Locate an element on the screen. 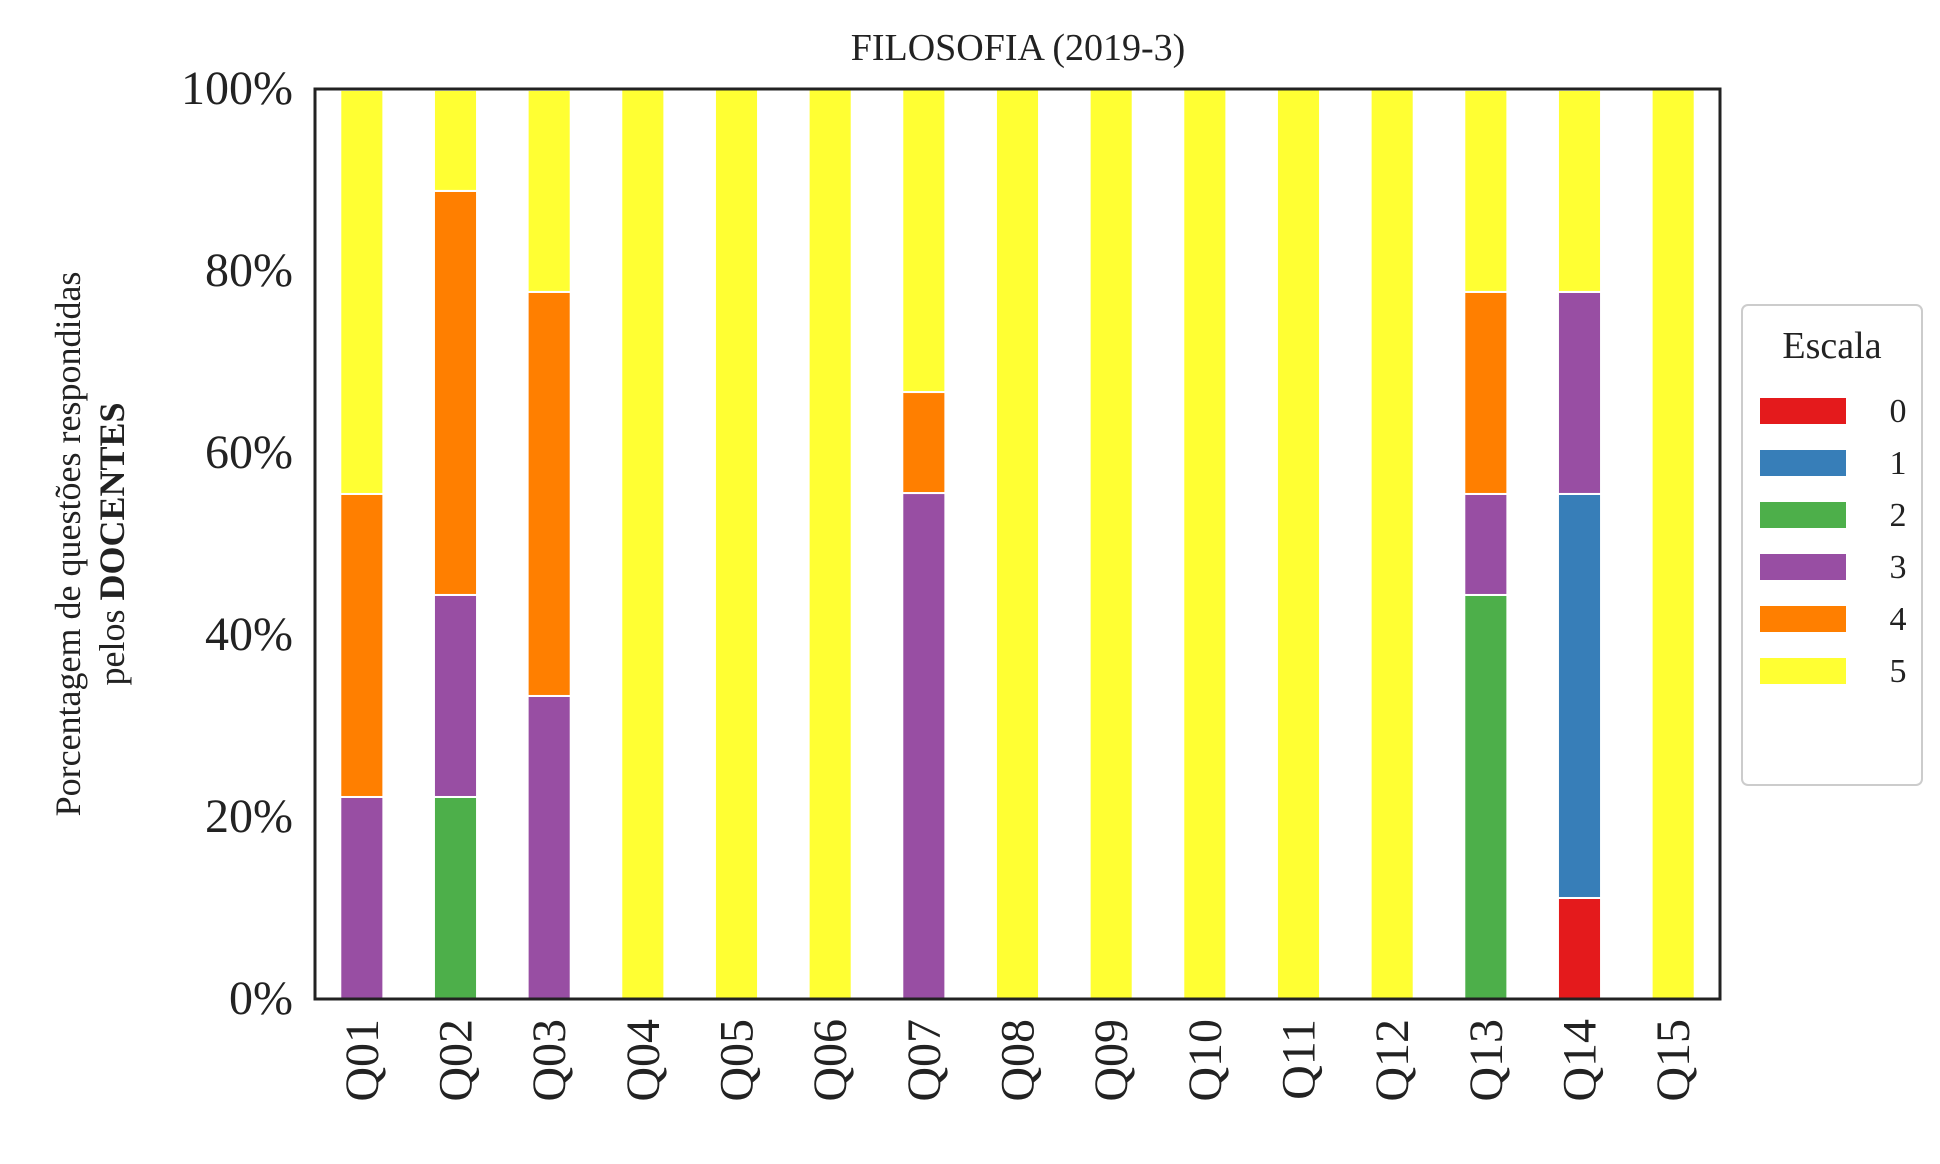 The width and height of the screenshot is (1940, 1164). y-tick-label: 80% is located at coordinates (249, 270).